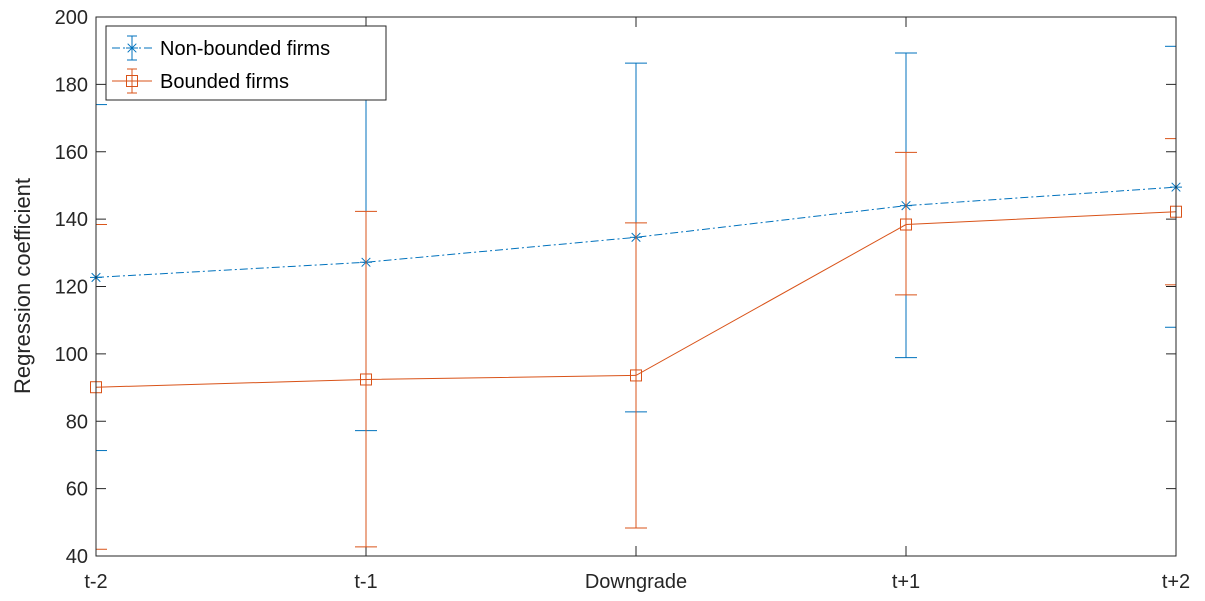  Describe the element at coordinates (221, 64) in the screenshot. I see `legend-items: Non-bounded firms Bounded firms` at that location.